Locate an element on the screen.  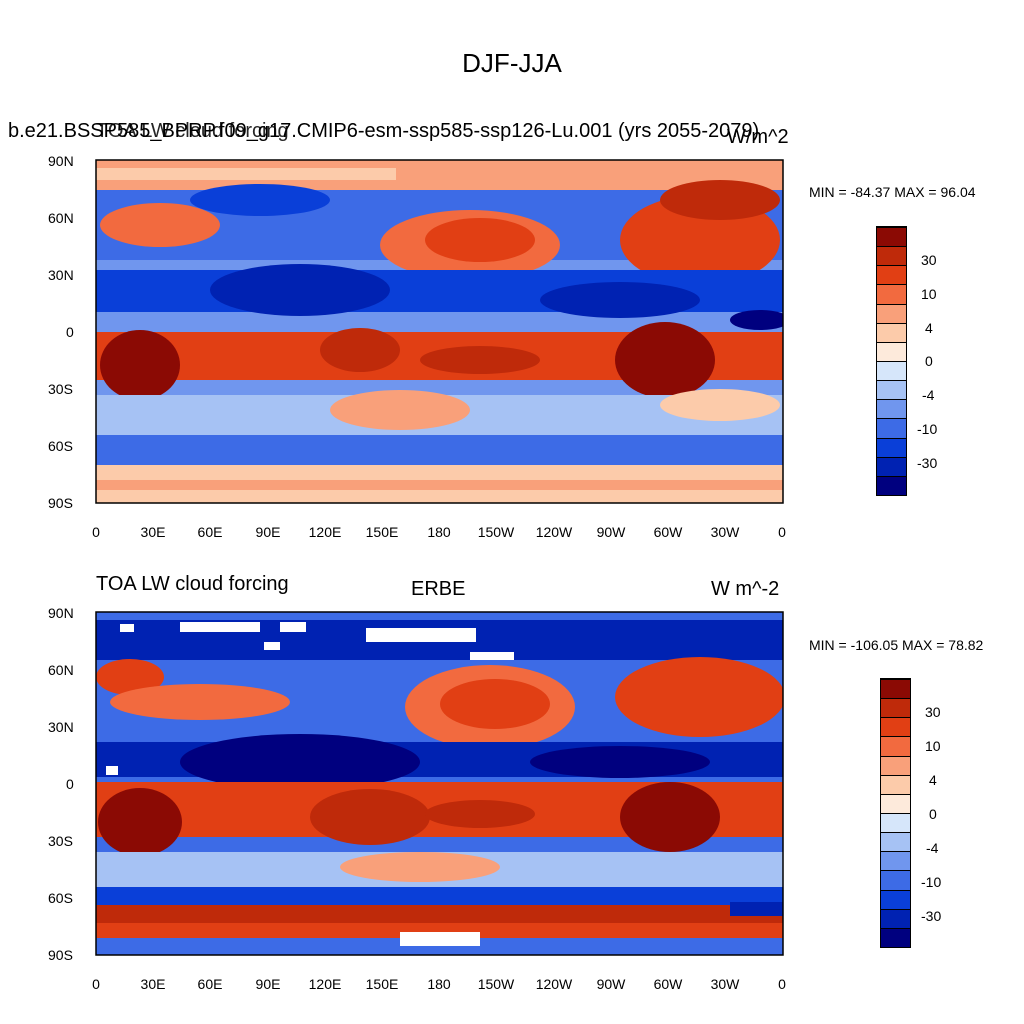
panel2-lat-axis: 90N 60N 30N 0 30S 60S 90S is located at coordinates (61, 784).